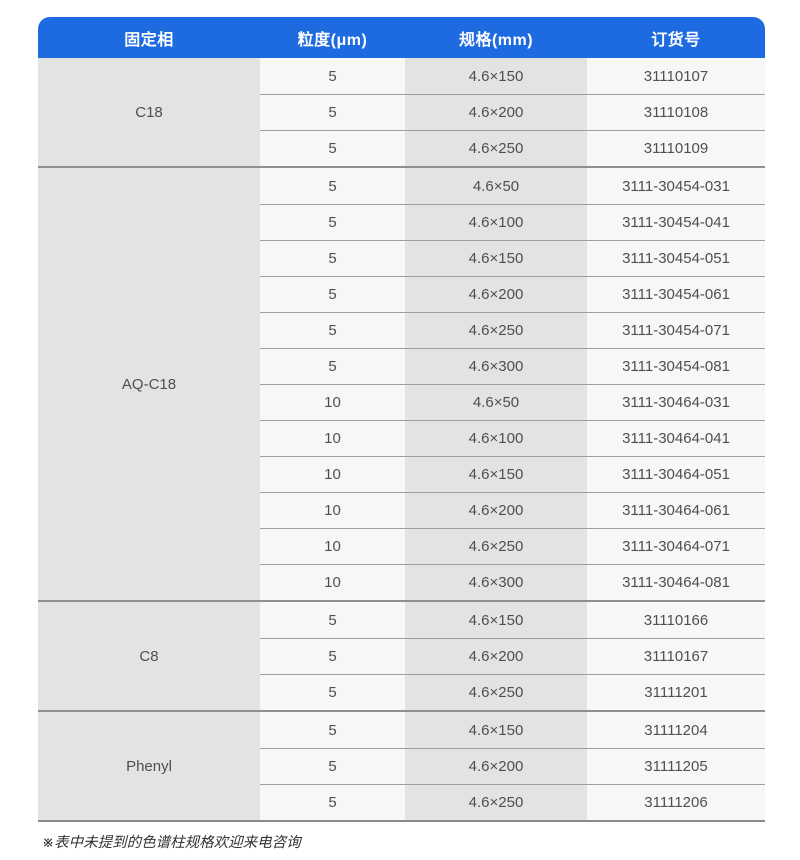 The height and width of the screenshot is (860, 800). I want to click on table-row: 5 4.6×250 3111-30454-071, so click(512, 330).